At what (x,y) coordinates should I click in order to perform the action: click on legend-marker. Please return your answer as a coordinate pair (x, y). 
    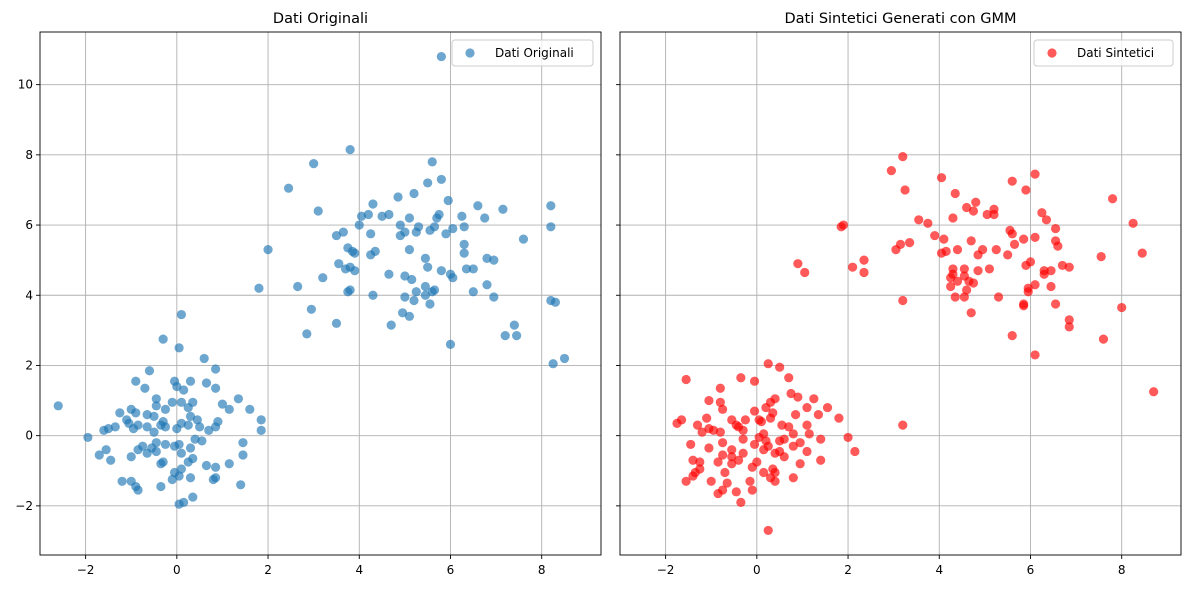
    Looking at the image, I should click on (1052, 53).